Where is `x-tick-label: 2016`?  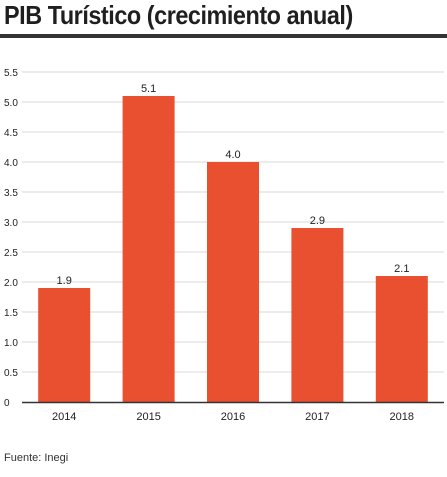
x-tick-label: 2016 is located at coordinates (233, 417).